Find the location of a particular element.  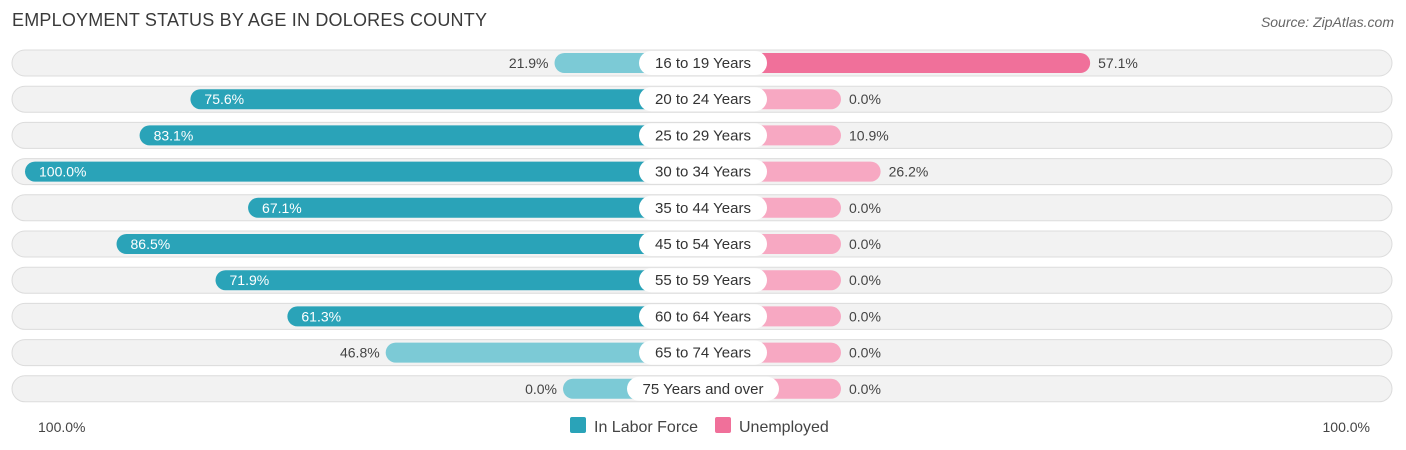

category-label: 55 to 59 Years is located at coordinates (703, 280).